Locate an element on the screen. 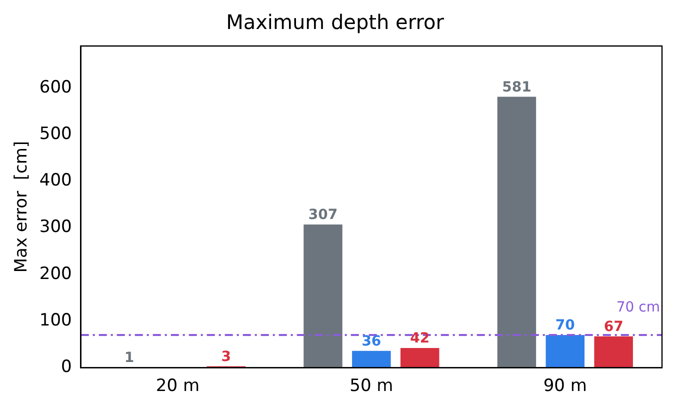 Image resolution: width=684 pixels, height=408 pixels. data-label: 307 is located at coordinates (323, 215).